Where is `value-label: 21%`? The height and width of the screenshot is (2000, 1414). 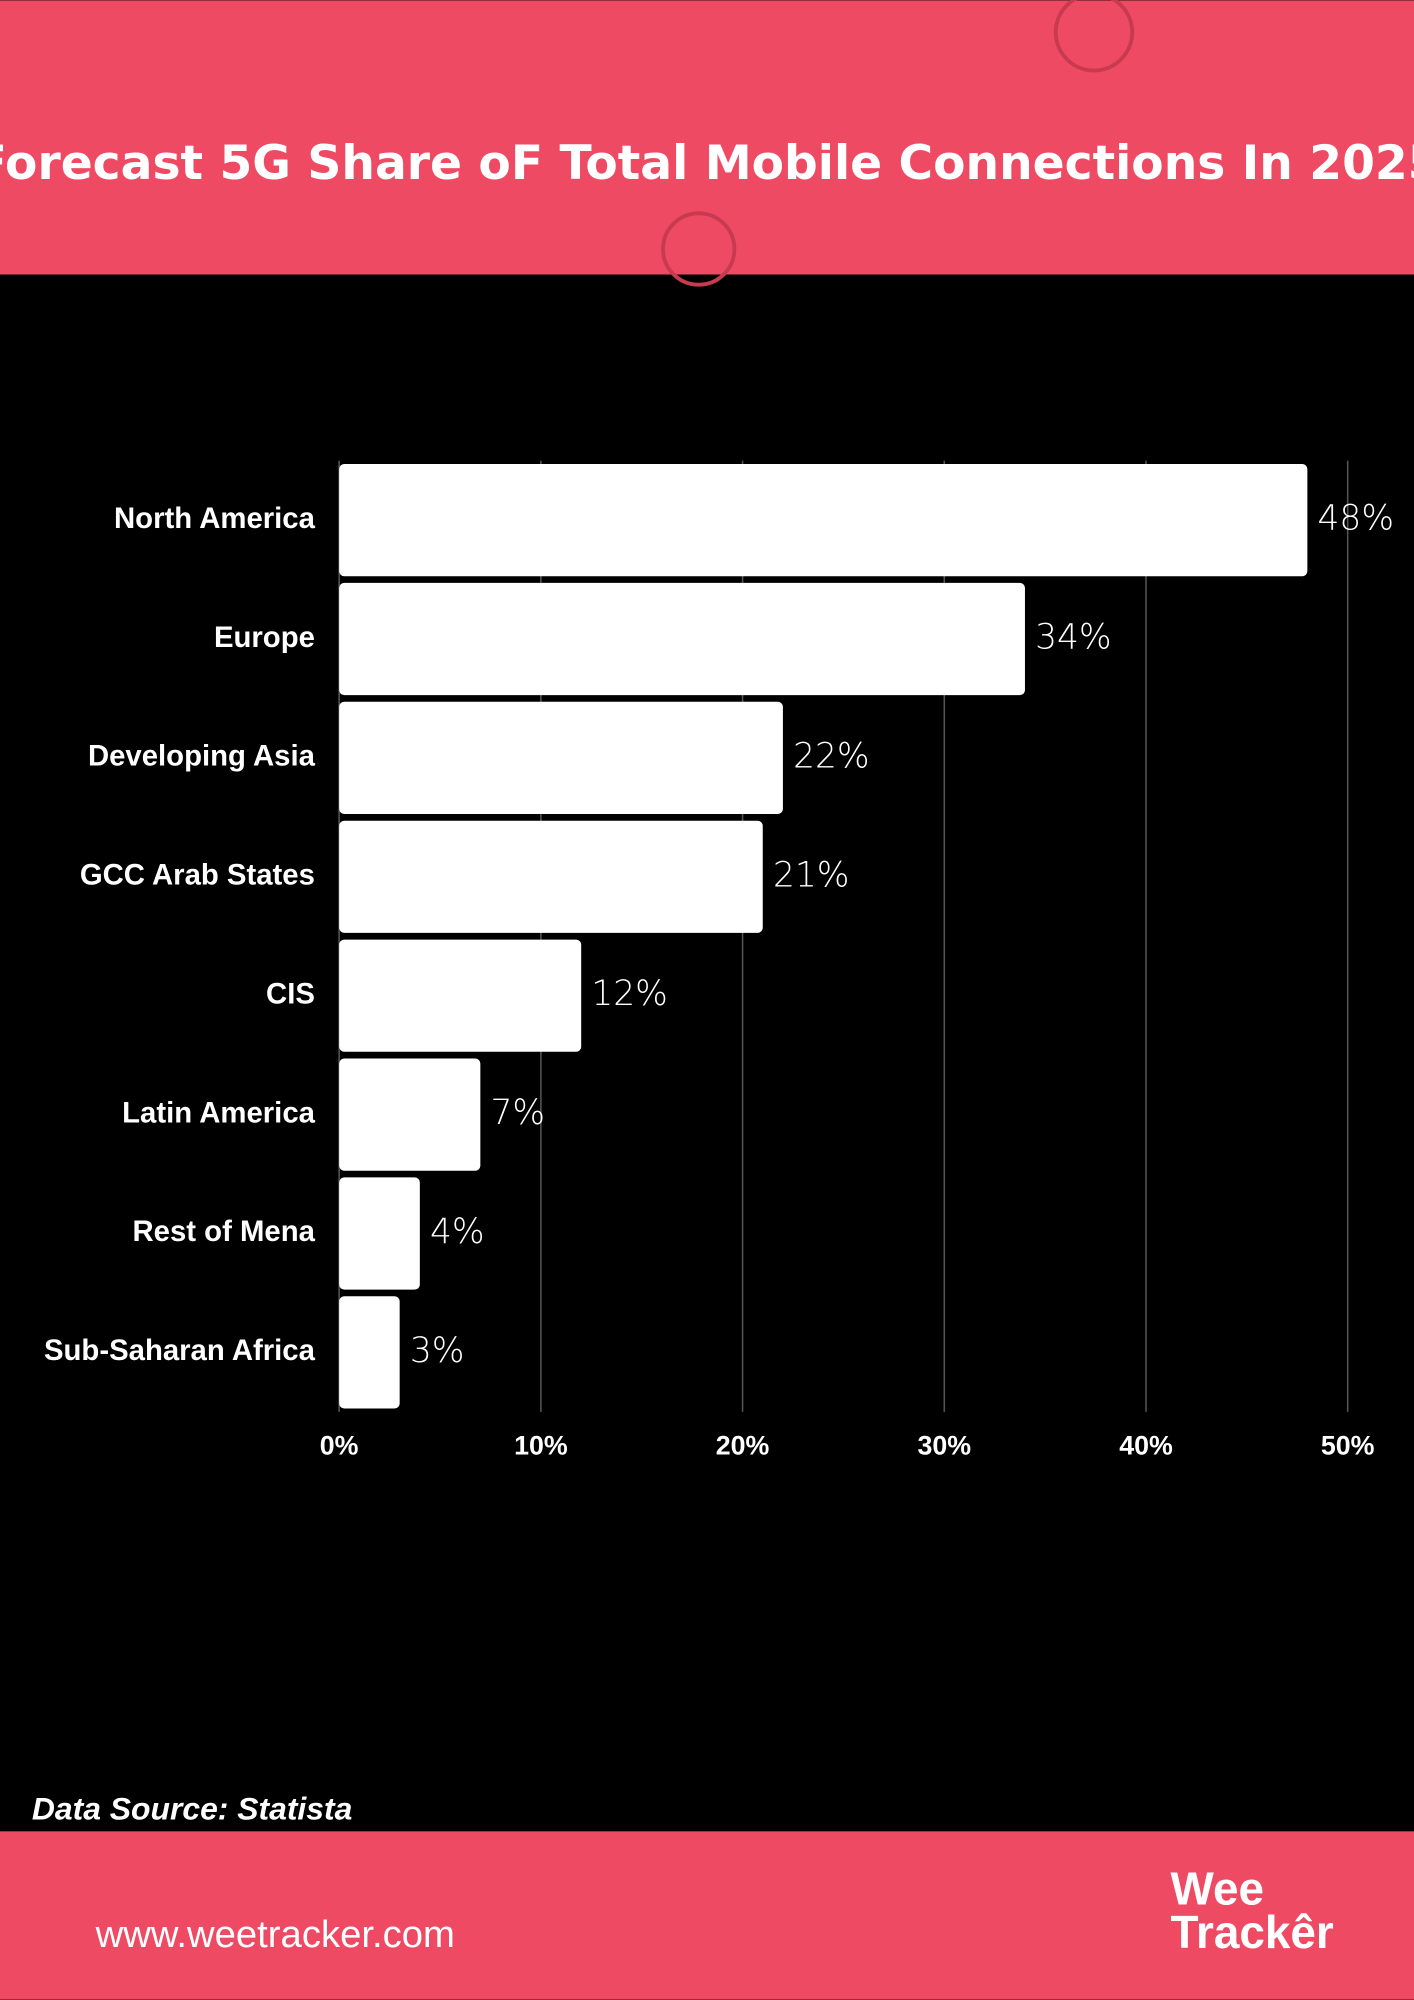
value-label: 21% is located at coordinates (811, 875).